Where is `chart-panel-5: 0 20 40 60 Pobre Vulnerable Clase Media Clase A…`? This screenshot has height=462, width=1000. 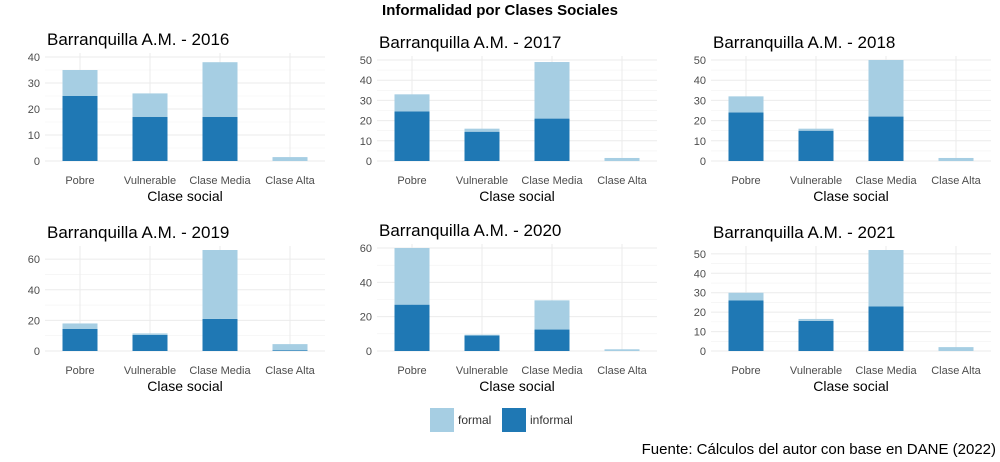
chart-panel-5: 0 20 40 60 Pobre Vulnerable Clase Media Clase A… is located at coordinates (508, 307).